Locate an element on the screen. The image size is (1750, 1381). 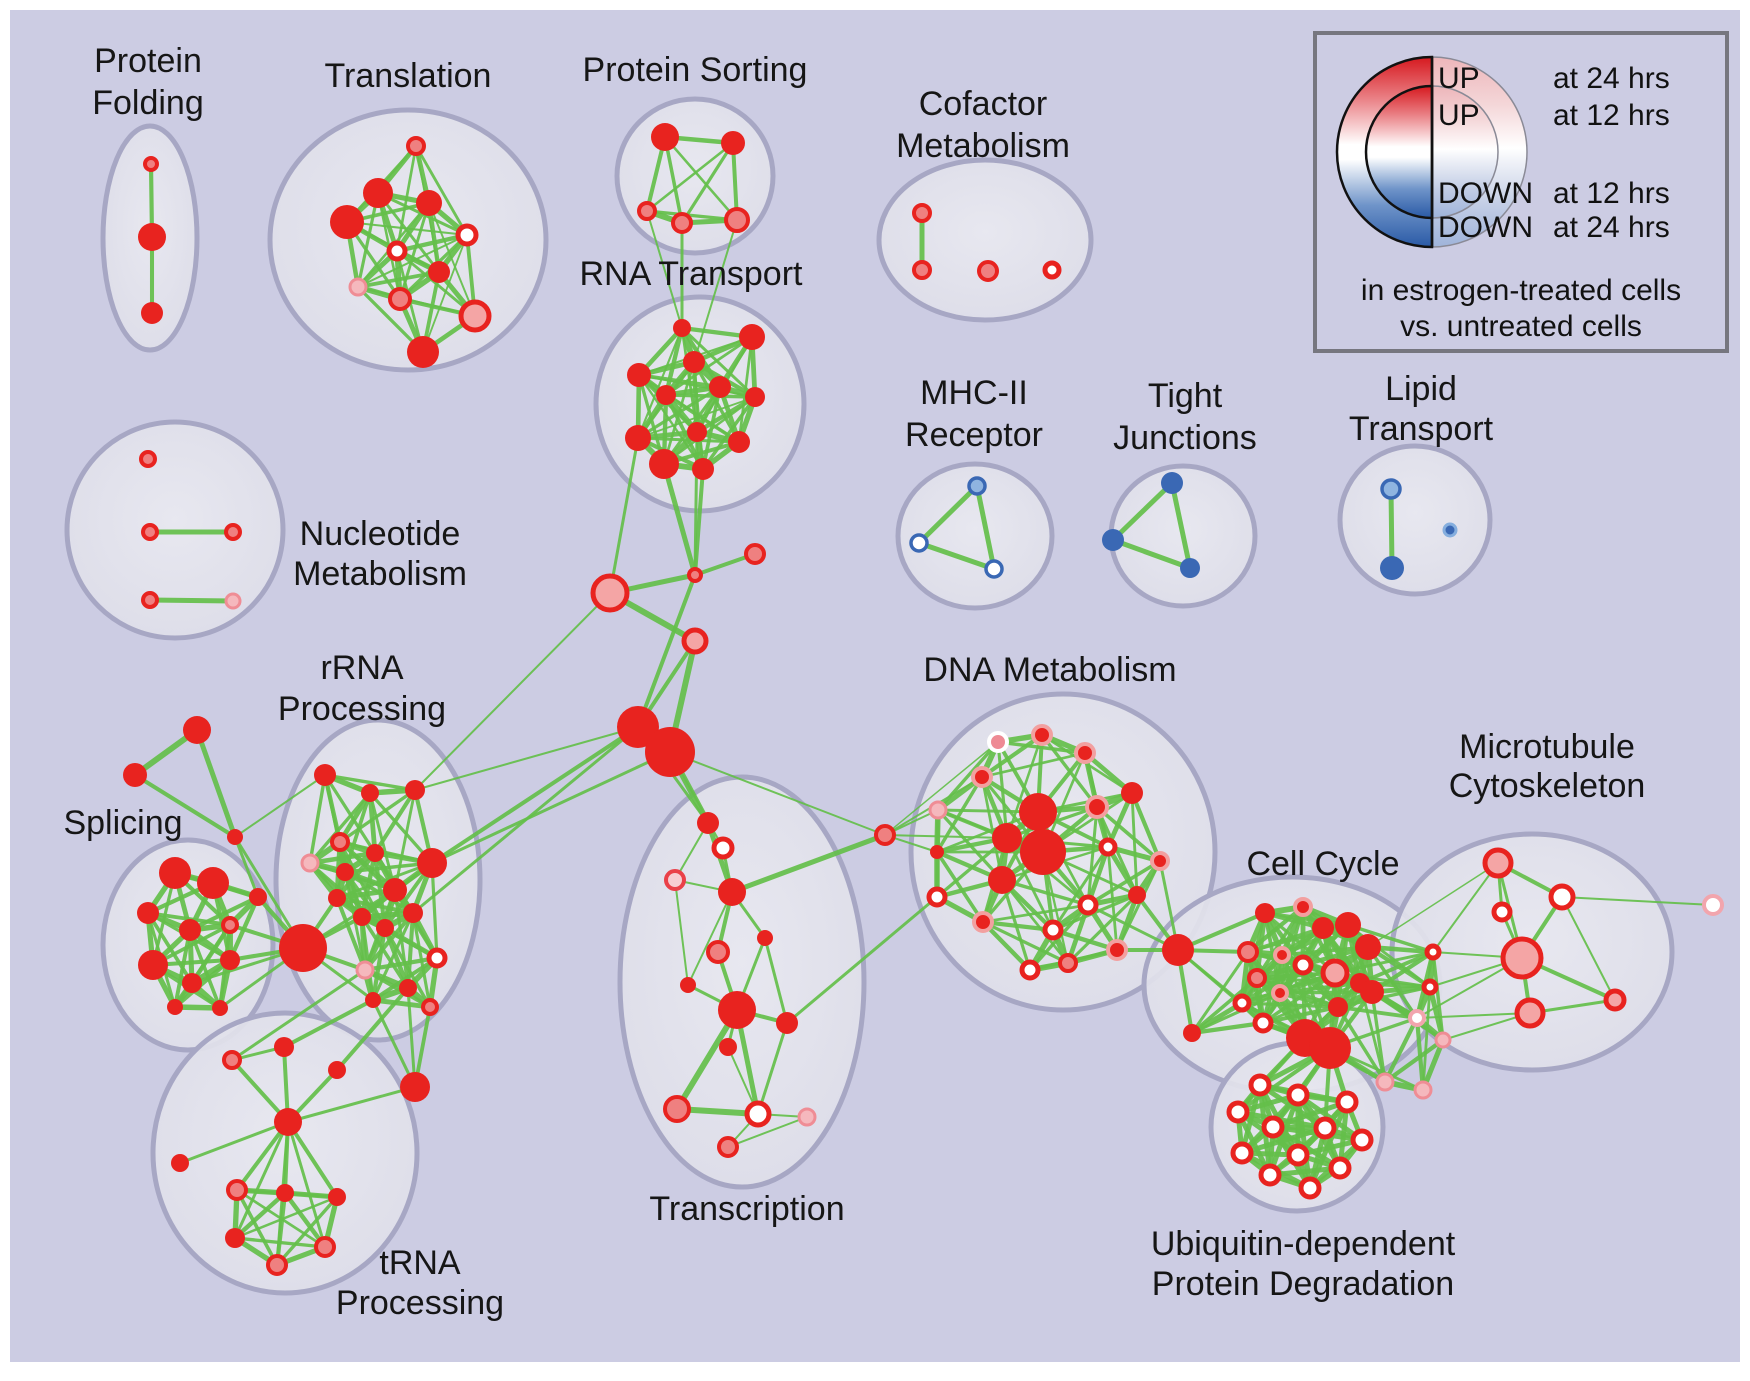
gene-set-node-cc8 is located at coordinates (1242, 1003).